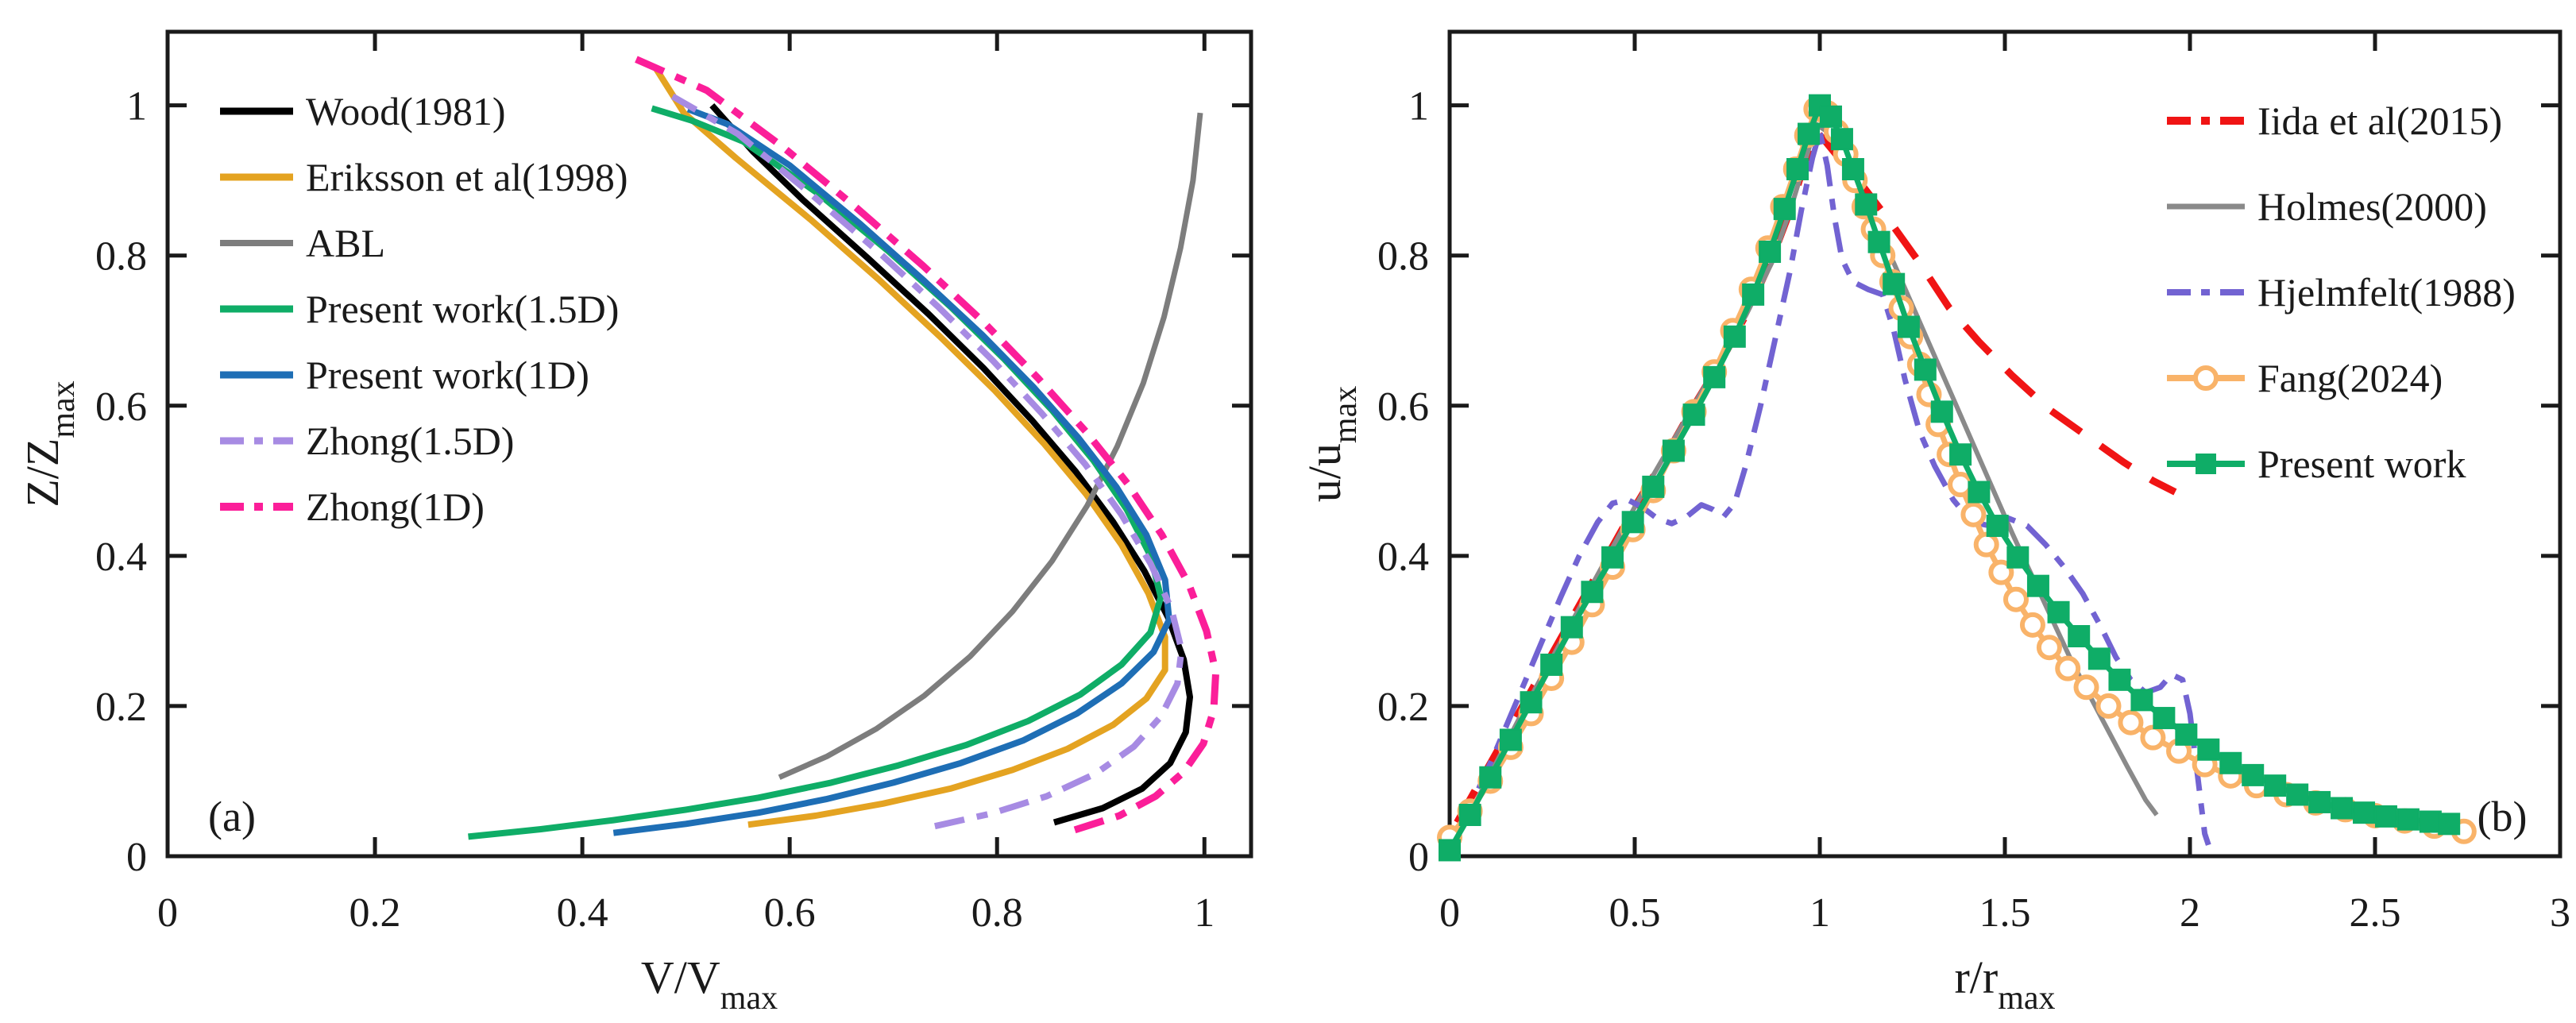  I want to click on legend-item-zhong-1-5d: Zhong(1.5D), so click(410, 441).